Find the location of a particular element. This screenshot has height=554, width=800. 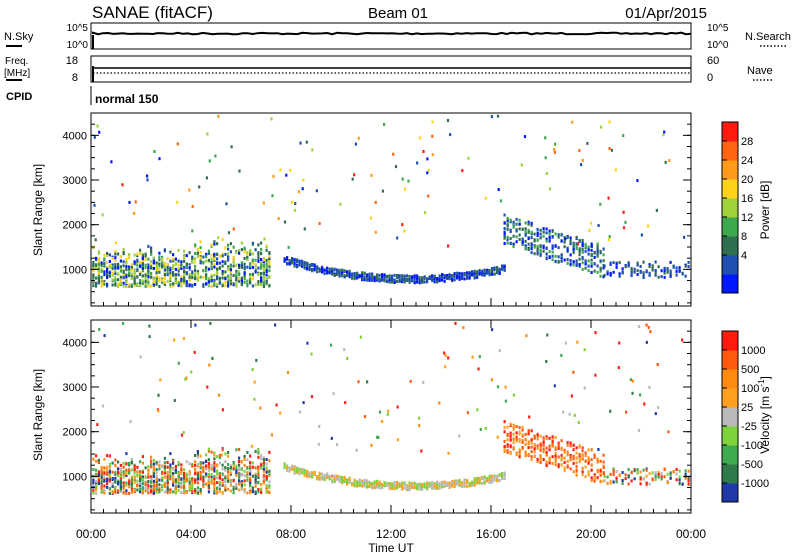

velocity-colorbar-swatch is located at coordinates (730, 455).